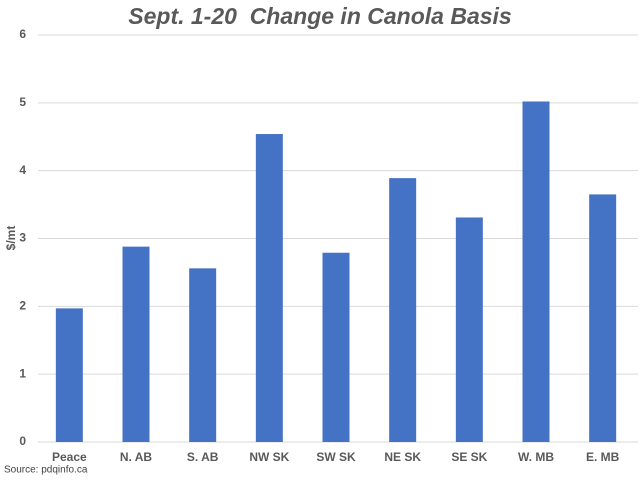 The height and width of the screenshot is (485, 640). I want to click on y-axis-label: $/mt, so click(11, 238).